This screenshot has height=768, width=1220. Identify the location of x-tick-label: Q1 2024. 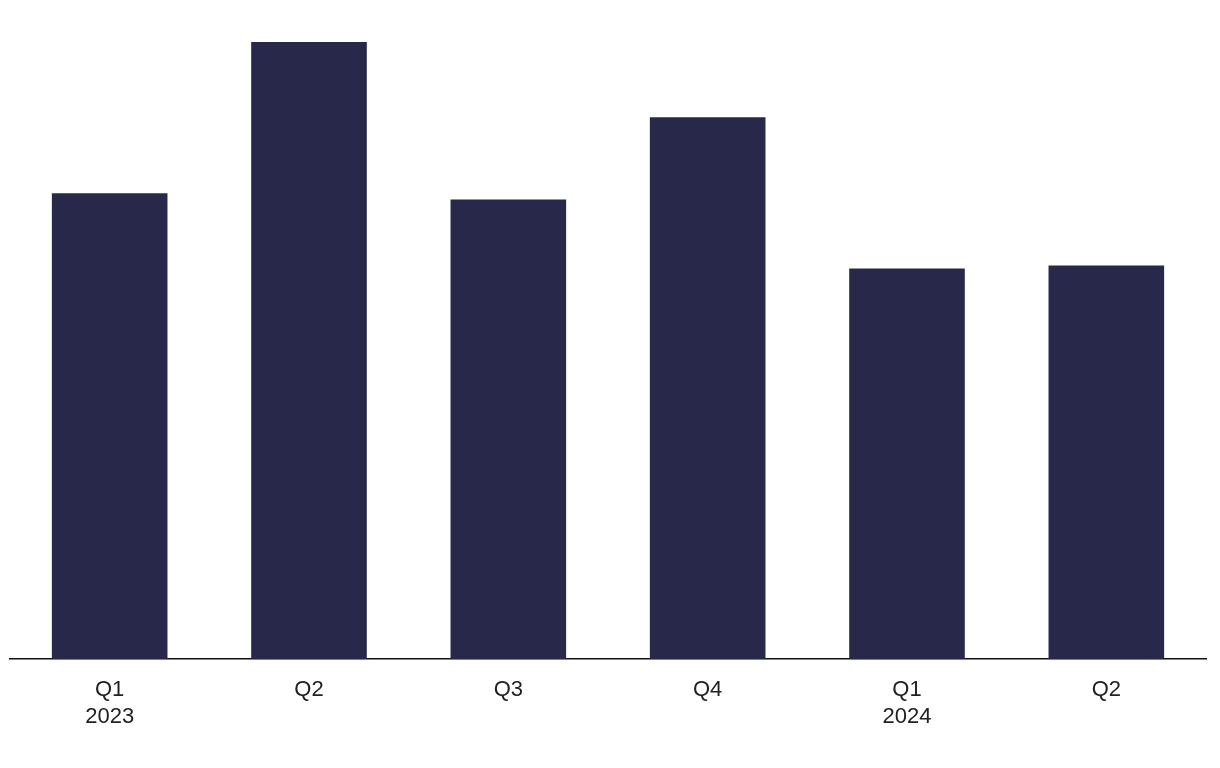
(907, 702).